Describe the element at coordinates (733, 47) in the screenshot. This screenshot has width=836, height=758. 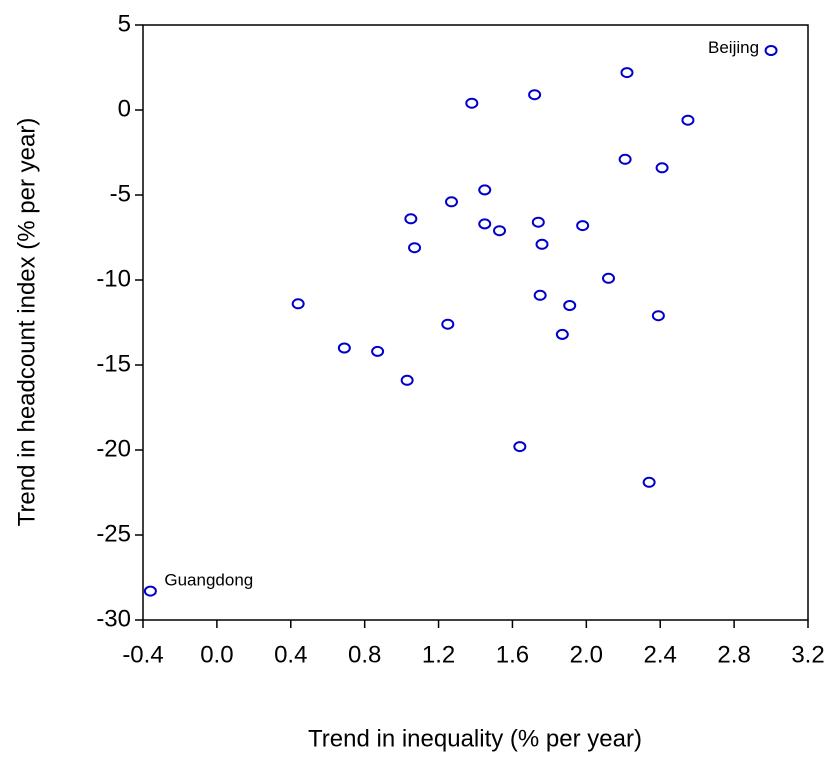
I see `annotation: Beijing` at that location.